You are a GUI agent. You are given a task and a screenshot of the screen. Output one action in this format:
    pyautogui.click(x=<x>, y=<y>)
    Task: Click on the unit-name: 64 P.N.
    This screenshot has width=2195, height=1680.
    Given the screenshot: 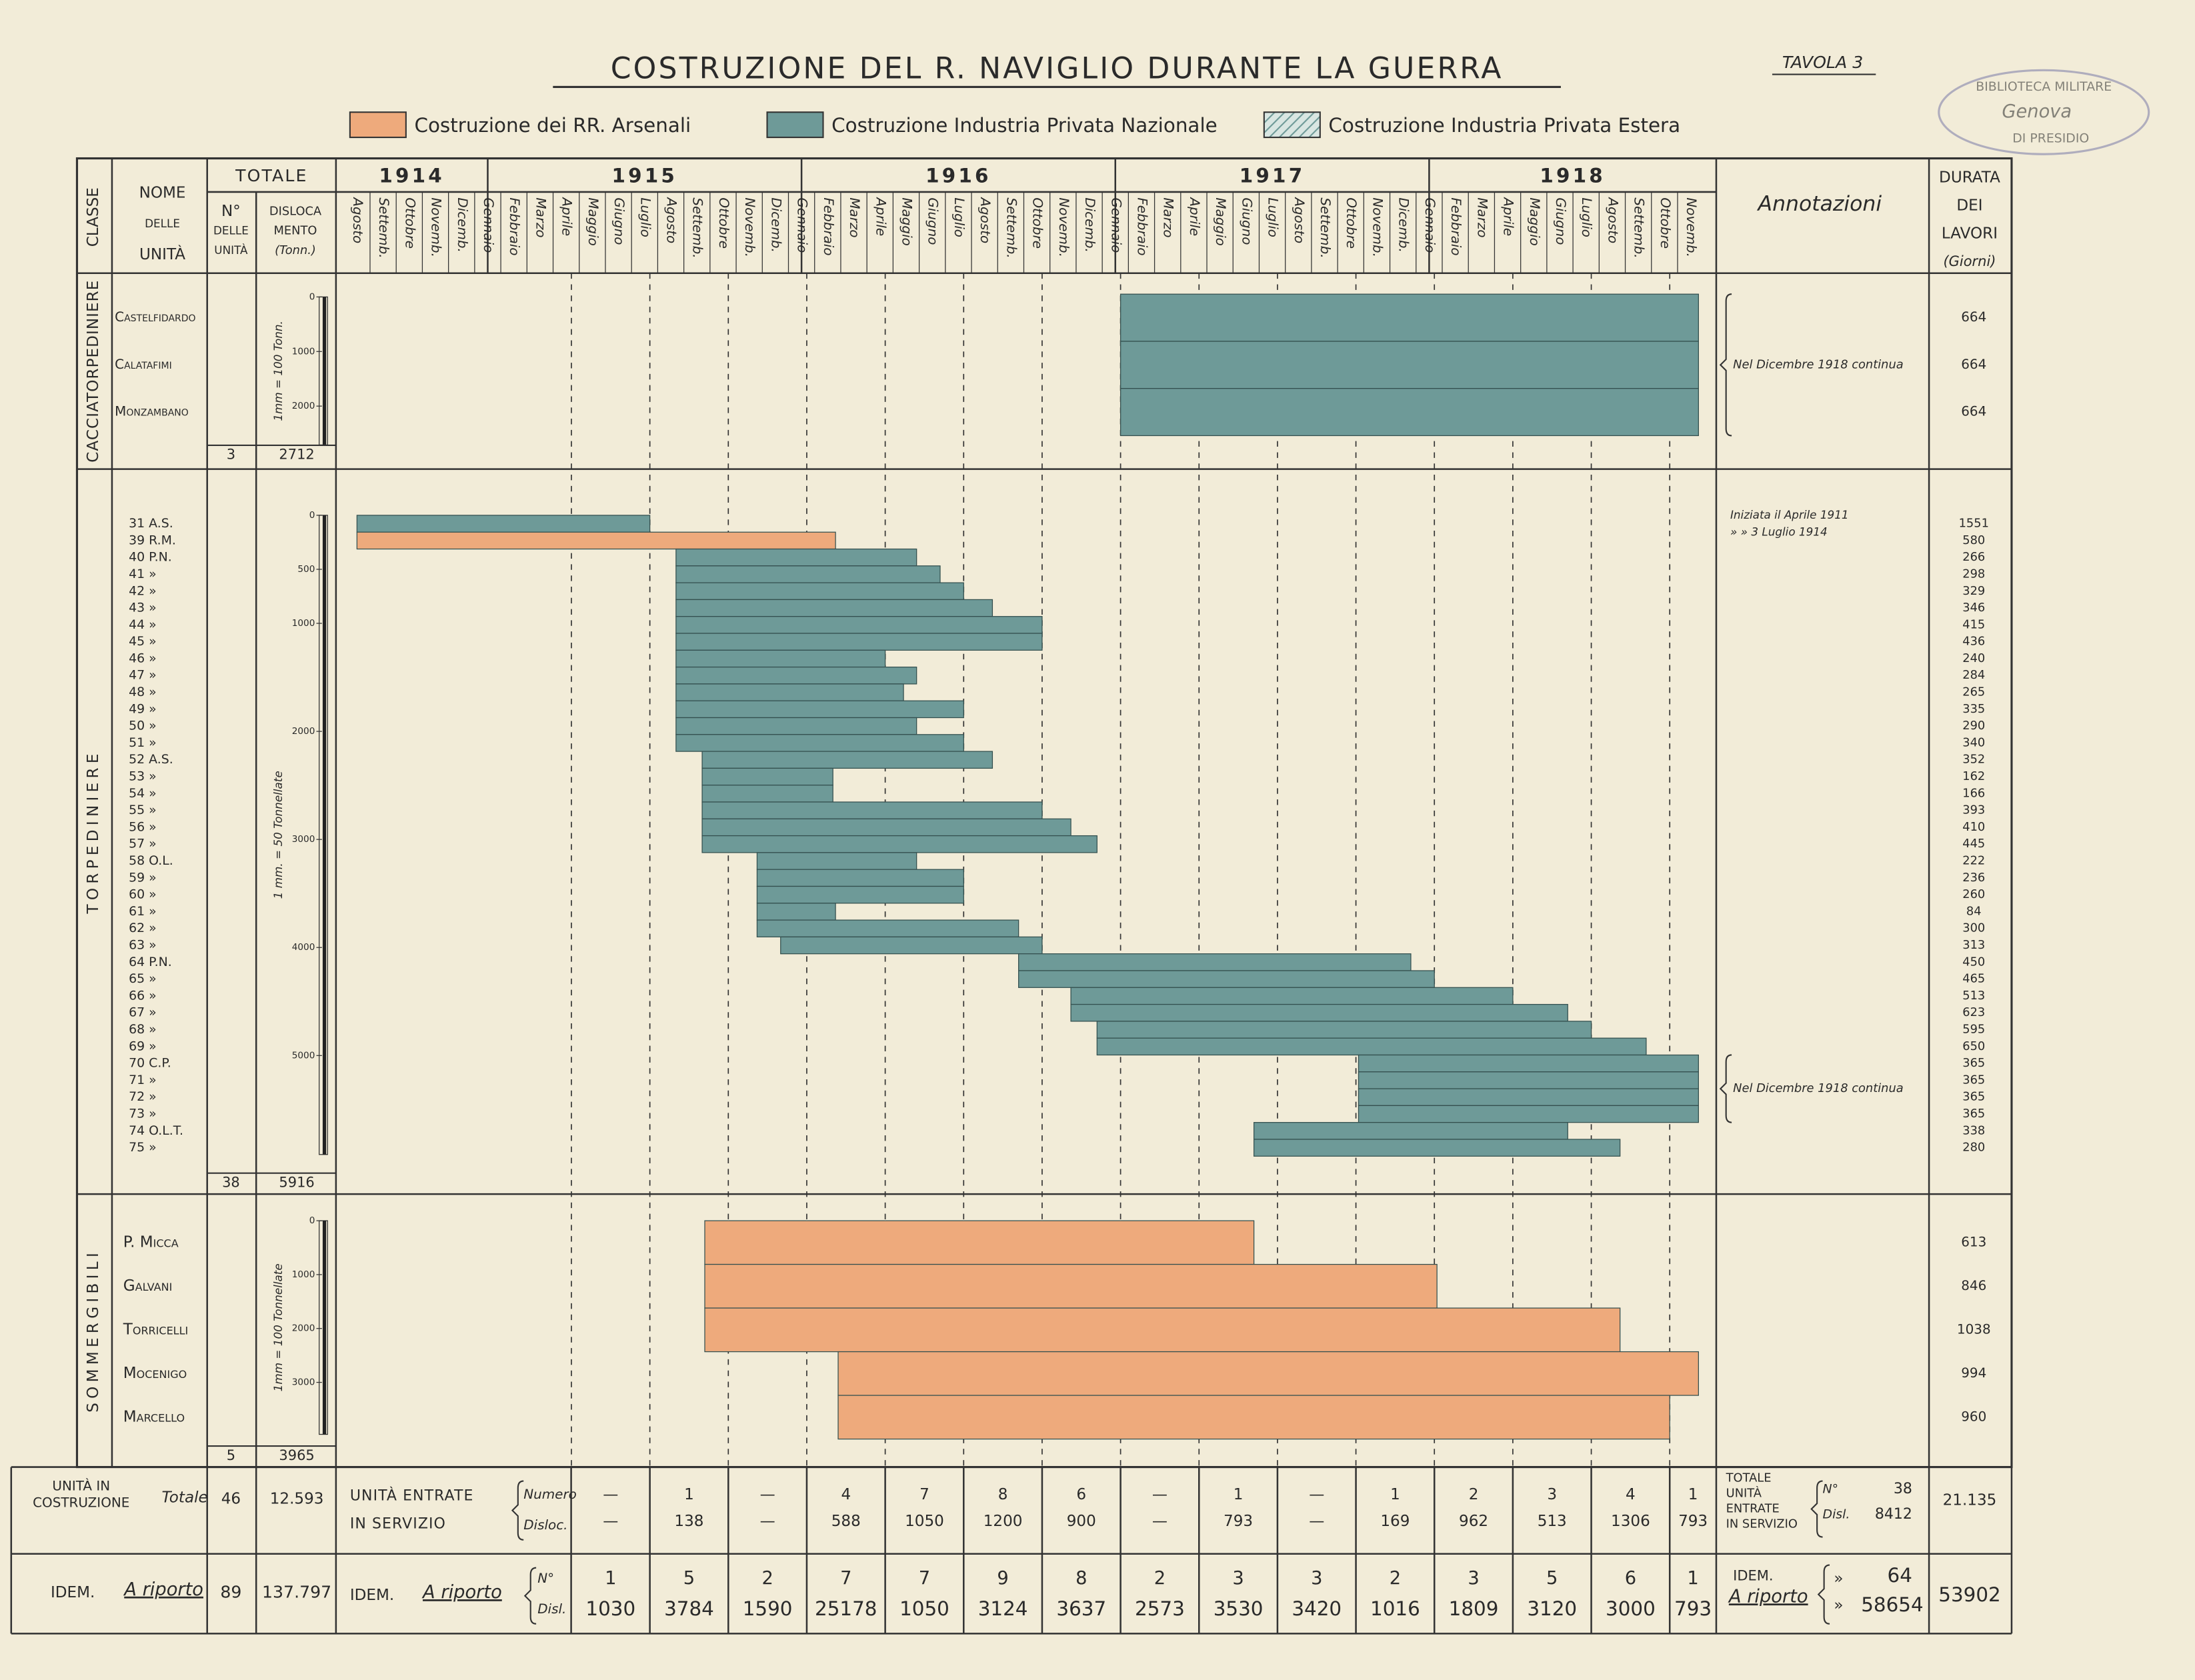 What is the action you would take?
    pyautogui.click(x=151, y=962)
    